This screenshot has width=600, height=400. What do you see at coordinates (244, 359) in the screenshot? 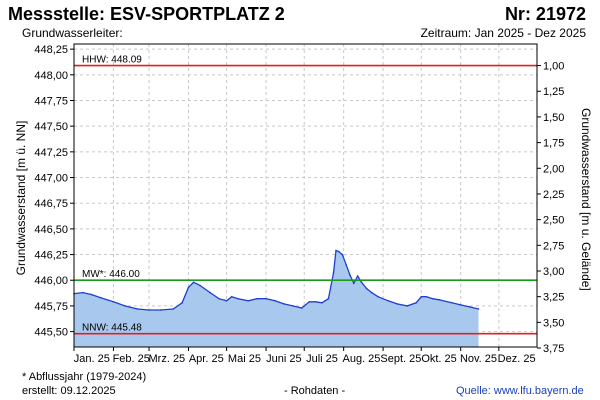
I see `x-tick-label: Mai 25` at bounding box center [244, 359].